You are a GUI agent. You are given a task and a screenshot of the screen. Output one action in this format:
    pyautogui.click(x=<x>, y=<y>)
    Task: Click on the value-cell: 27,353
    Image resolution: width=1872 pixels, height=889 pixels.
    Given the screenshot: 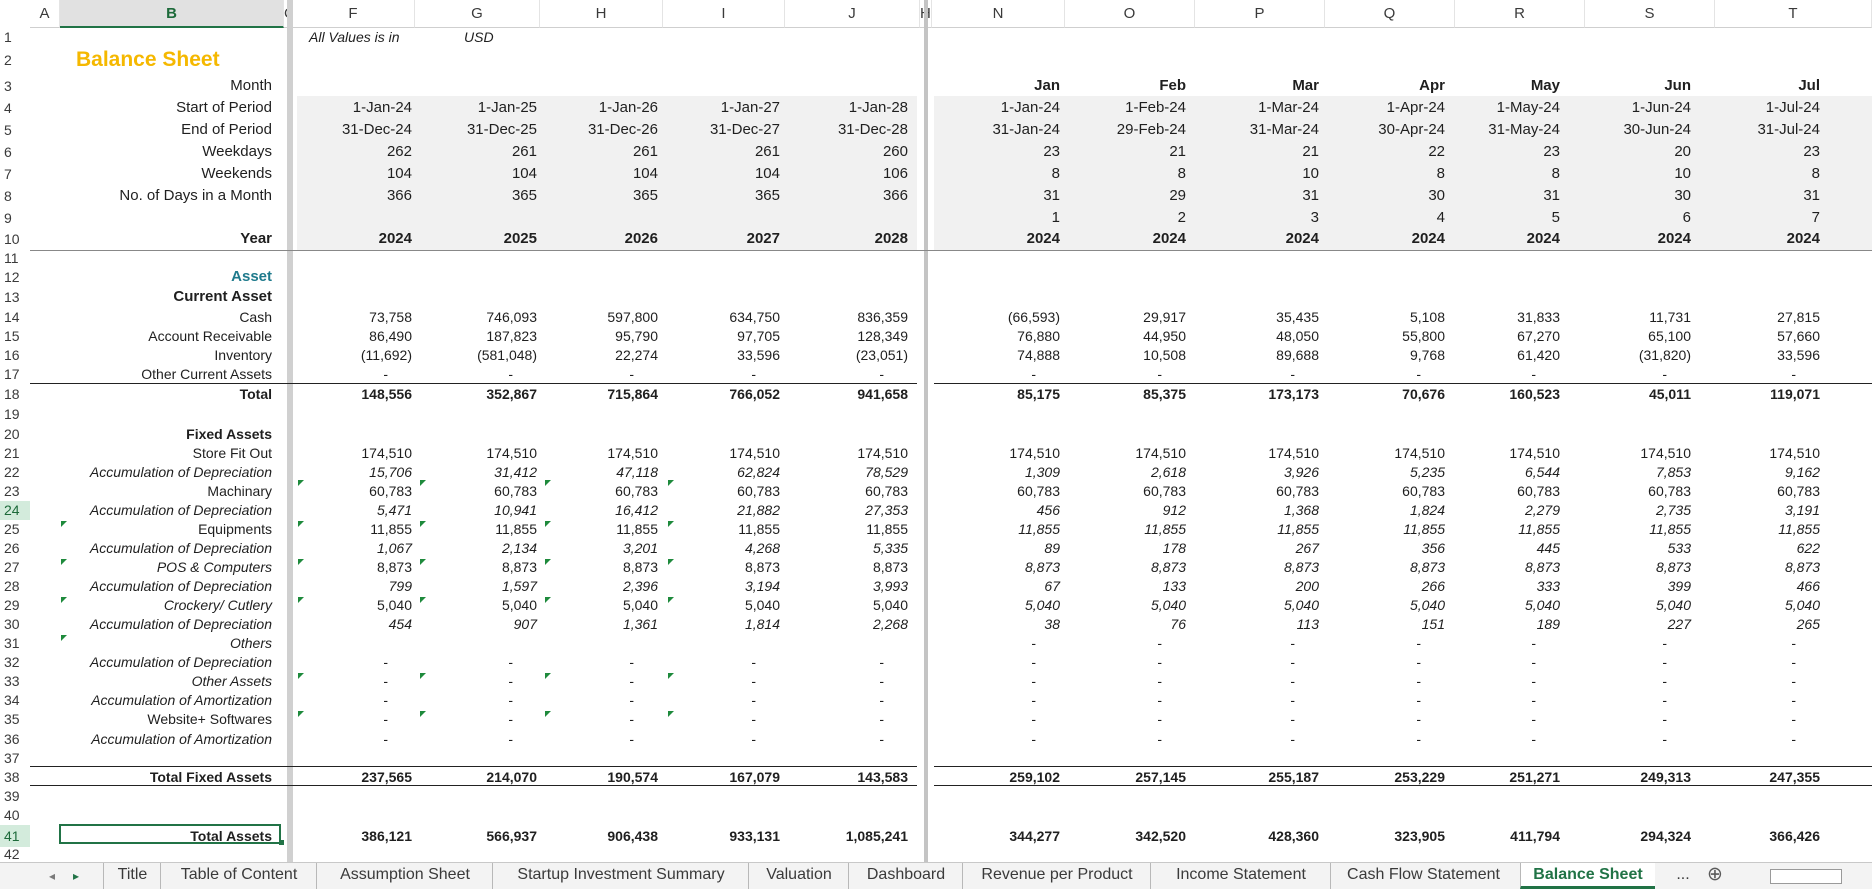 What is the action you would take?
    pyautogui.click(x=886, y=510)
    